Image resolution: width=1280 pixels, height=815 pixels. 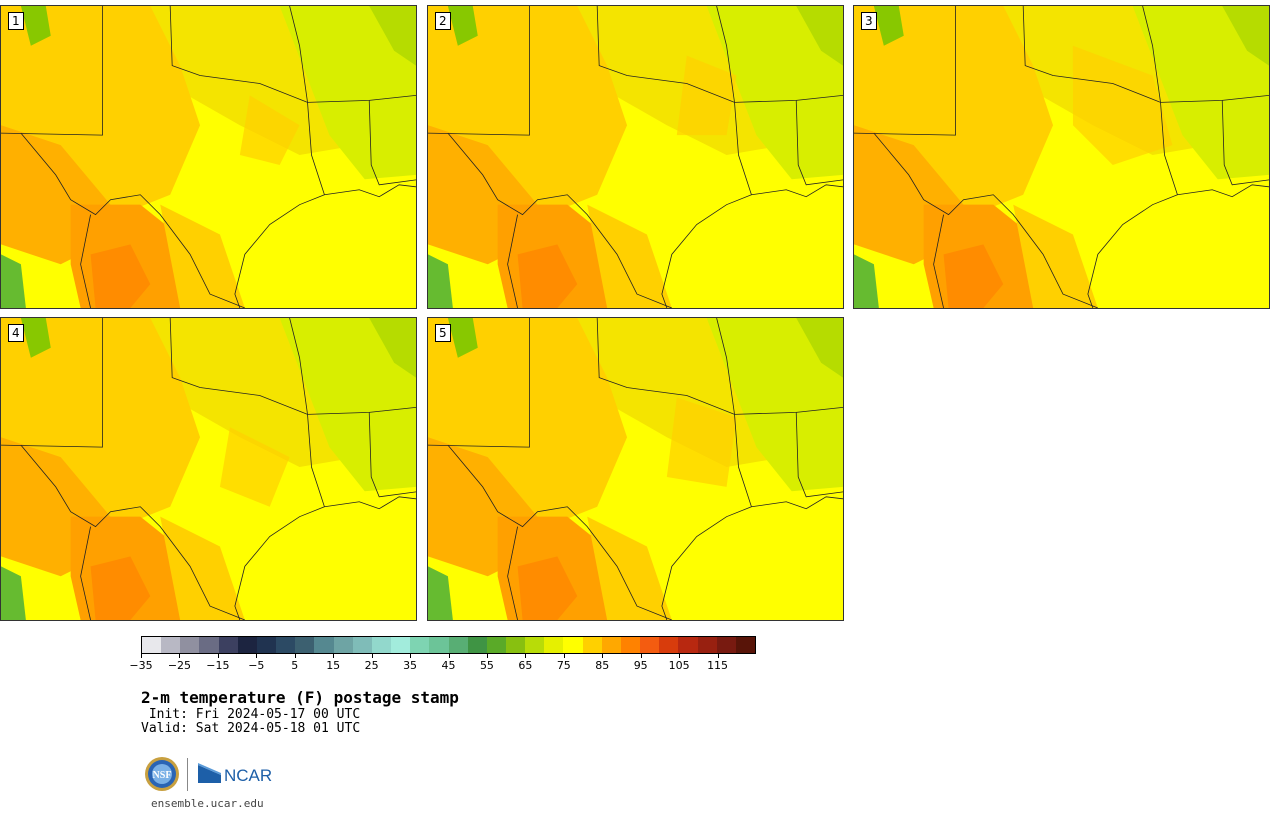 What do you see at coordinates (214, 775) in the screenshot?
I see `logos: NSF NCAR` at bounding box center [214, 775].